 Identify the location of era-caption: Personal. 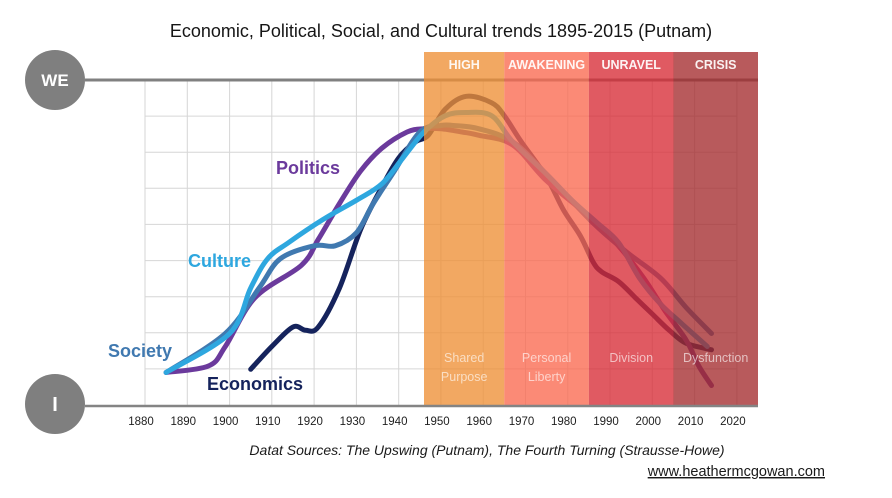
(546, 358).